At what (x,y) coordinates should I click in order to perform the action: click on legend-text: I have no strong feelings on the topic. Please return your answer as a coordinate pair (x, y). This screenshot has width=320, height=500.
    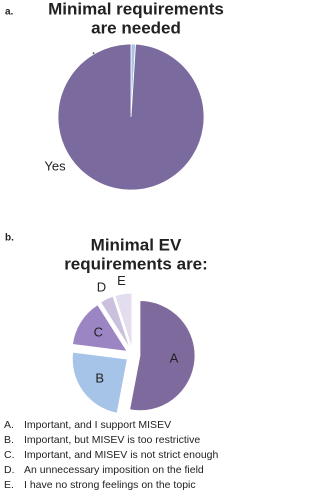
    Looking at the image, I should click on (110, 485).